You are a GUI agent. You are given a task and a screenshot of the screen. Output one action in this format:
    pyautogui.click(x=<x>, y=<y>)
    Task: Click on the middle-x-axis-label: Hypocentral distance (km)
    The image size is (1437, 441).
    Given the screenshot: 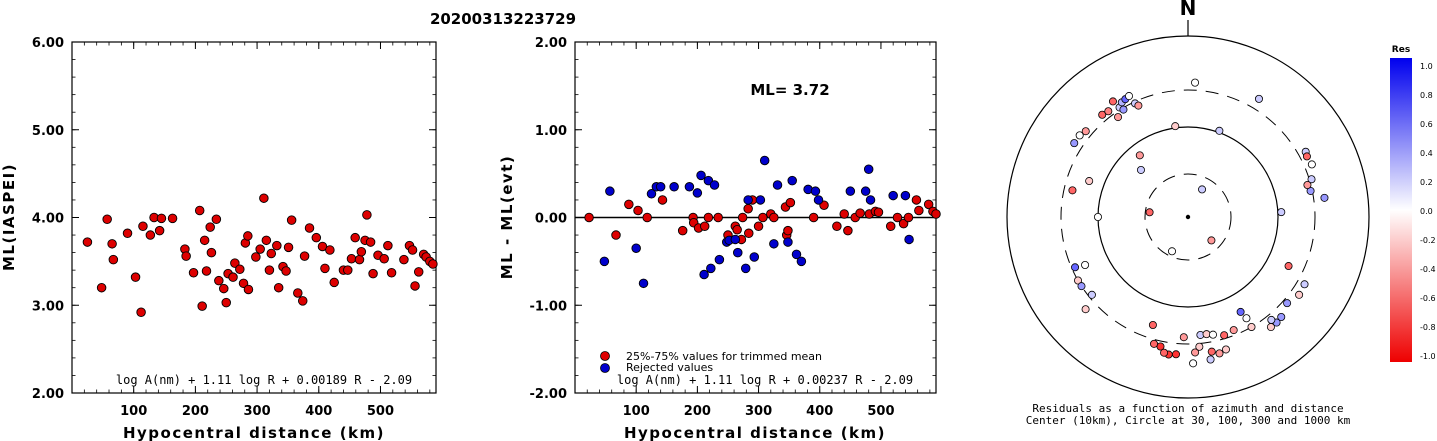 What is the action you would take?
    pyautogui.click(x=755, y=432)
    